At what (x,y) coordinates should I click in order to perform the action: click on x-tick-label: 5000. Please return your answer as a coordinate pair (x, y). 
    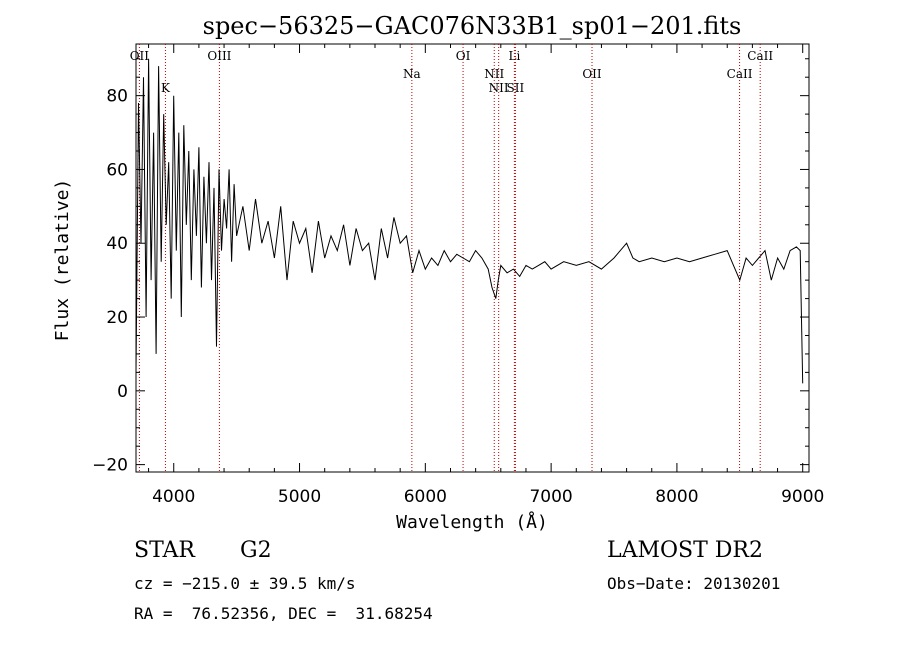
    Looking at the image, I should click on (299, 497).